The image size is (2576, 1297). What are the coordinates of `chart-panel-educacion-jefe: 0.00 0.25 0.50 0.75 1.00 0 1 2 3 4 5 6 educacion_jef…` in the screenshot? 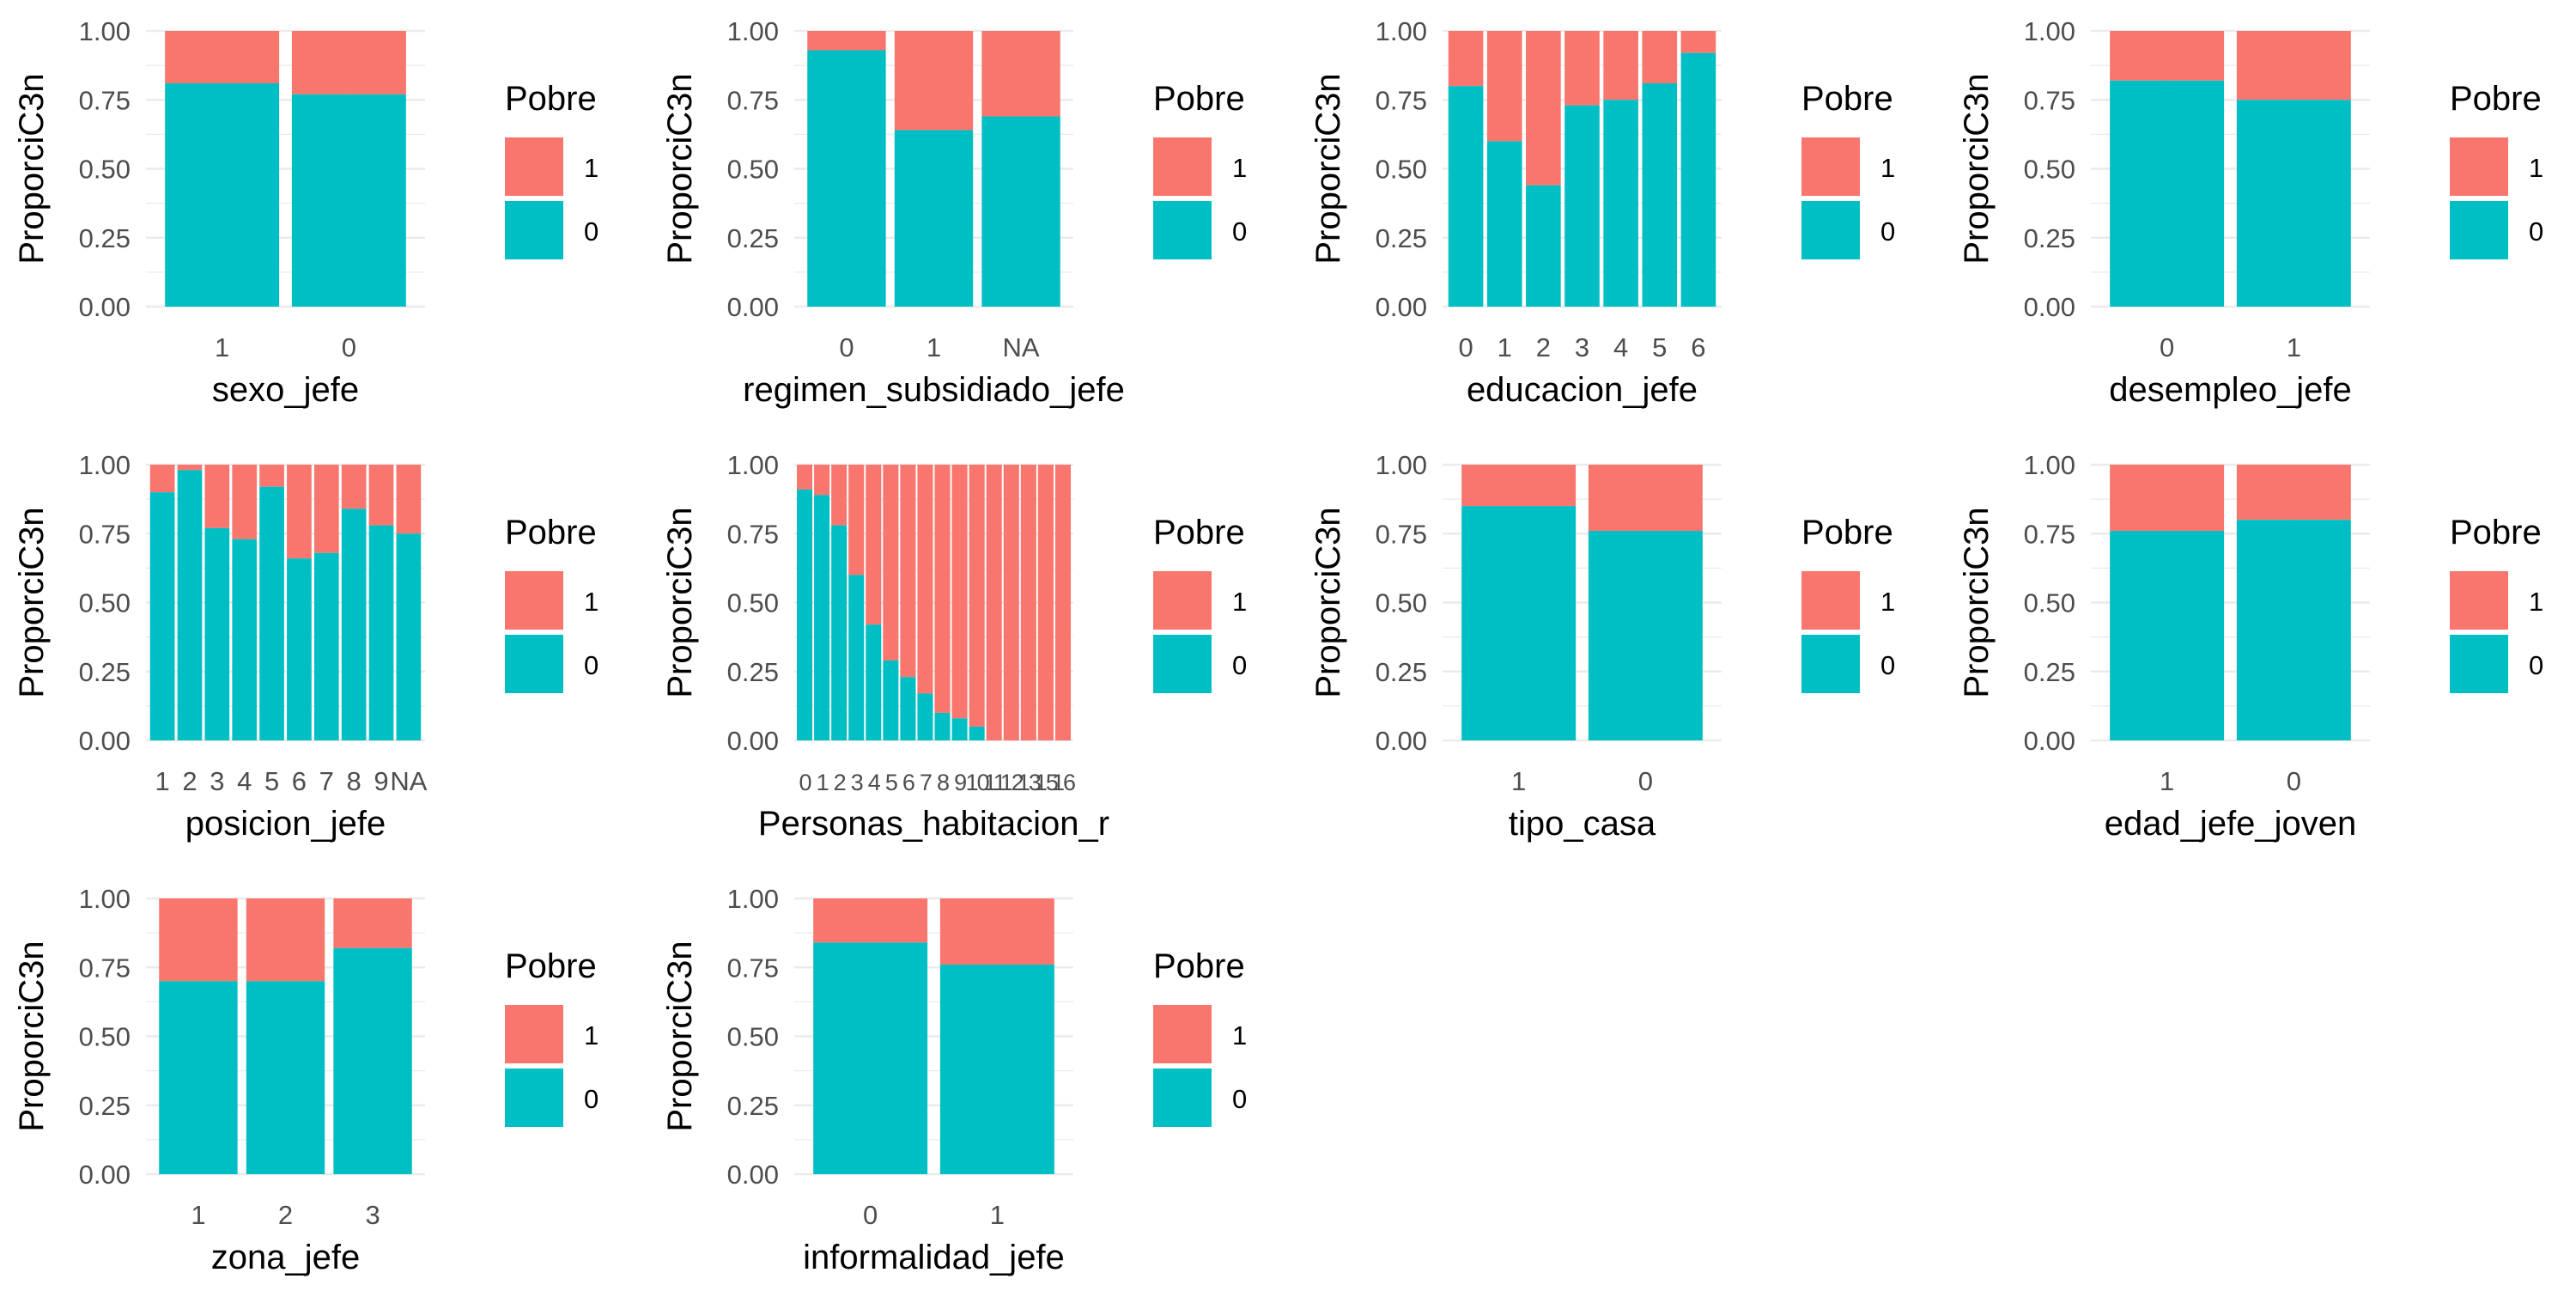 It's located at (1621, 214).